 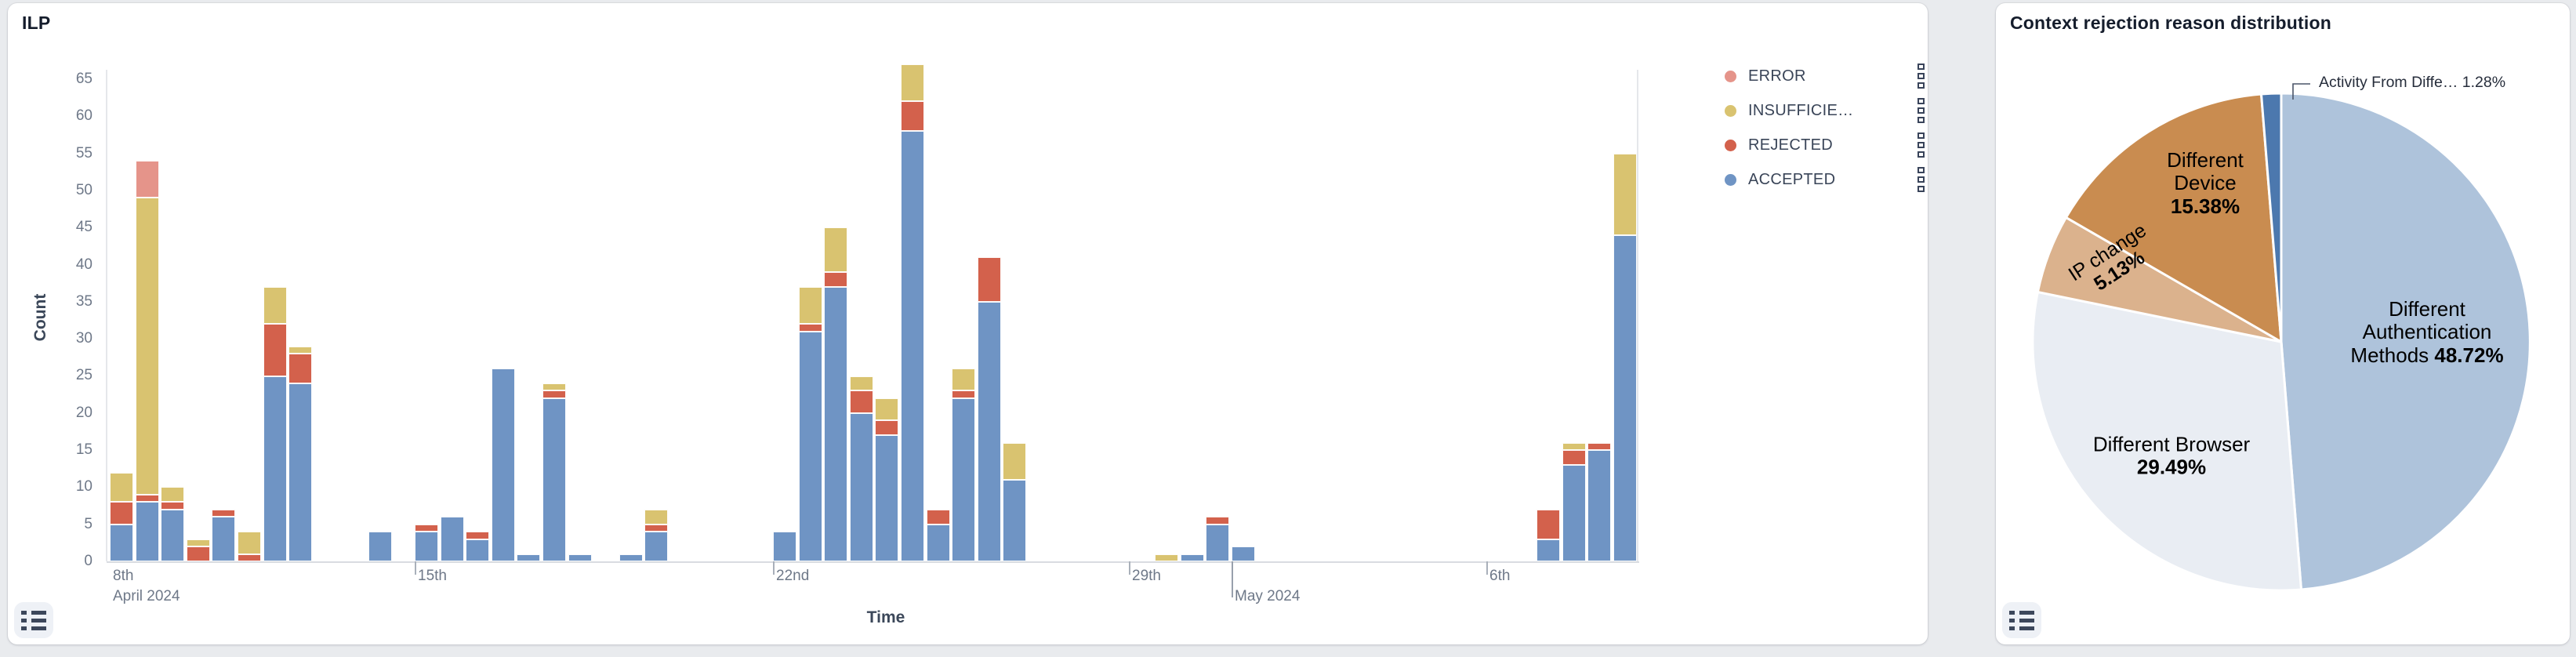 What do you see at coordinates (1792, 179) in the screenshot?
I see `legend-item-label: ACCEPTED` at bounding box center [1792, 179].